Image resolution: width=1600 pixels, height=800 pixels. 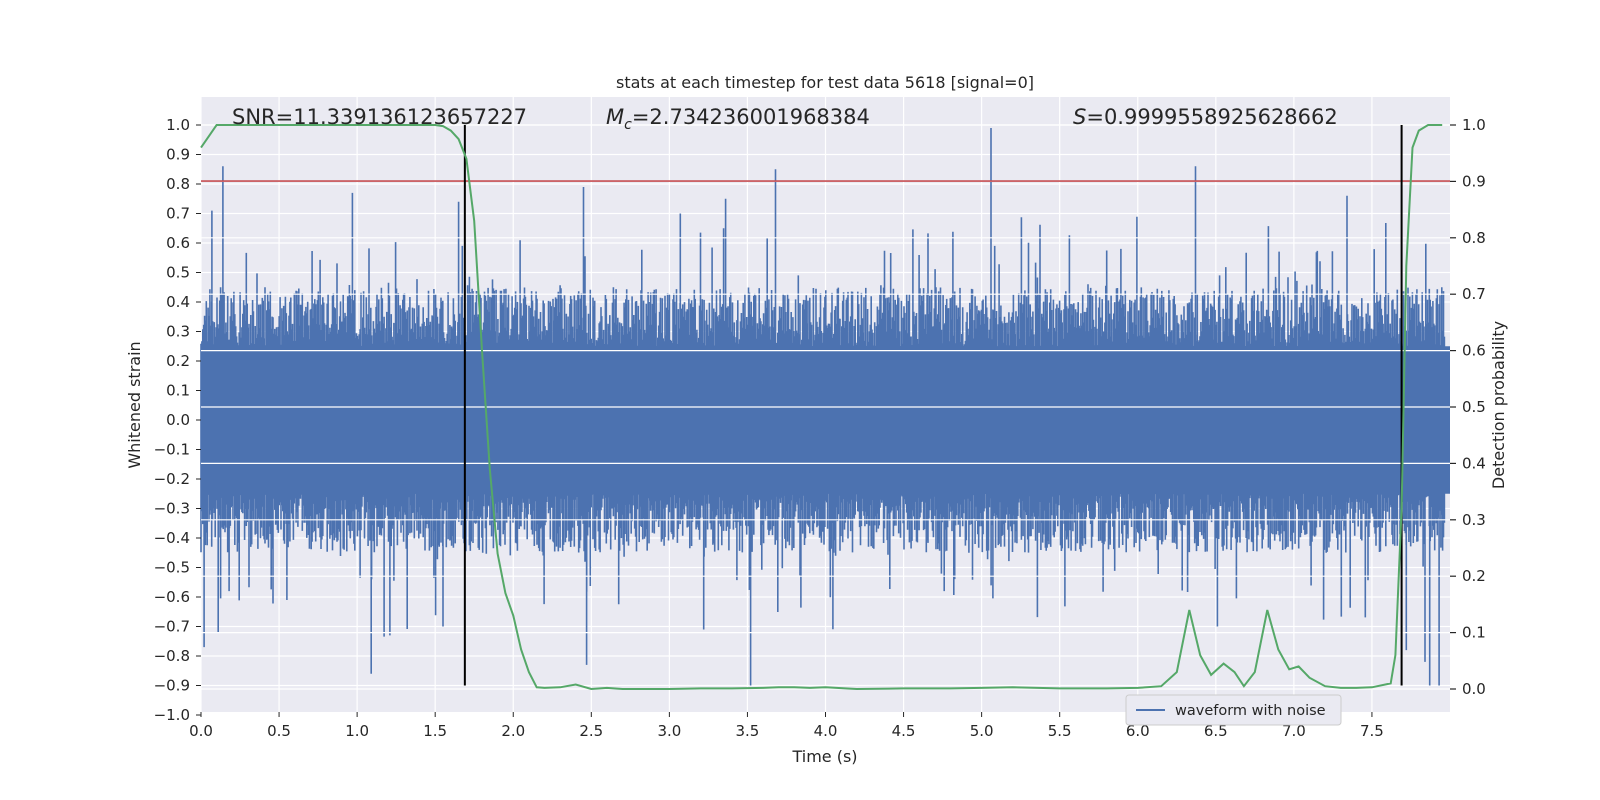 What do you see at coordinates (178, 214) in the screenshot?
I see `y-tick-label-17: 0.7` at bounding box center [178, 214].